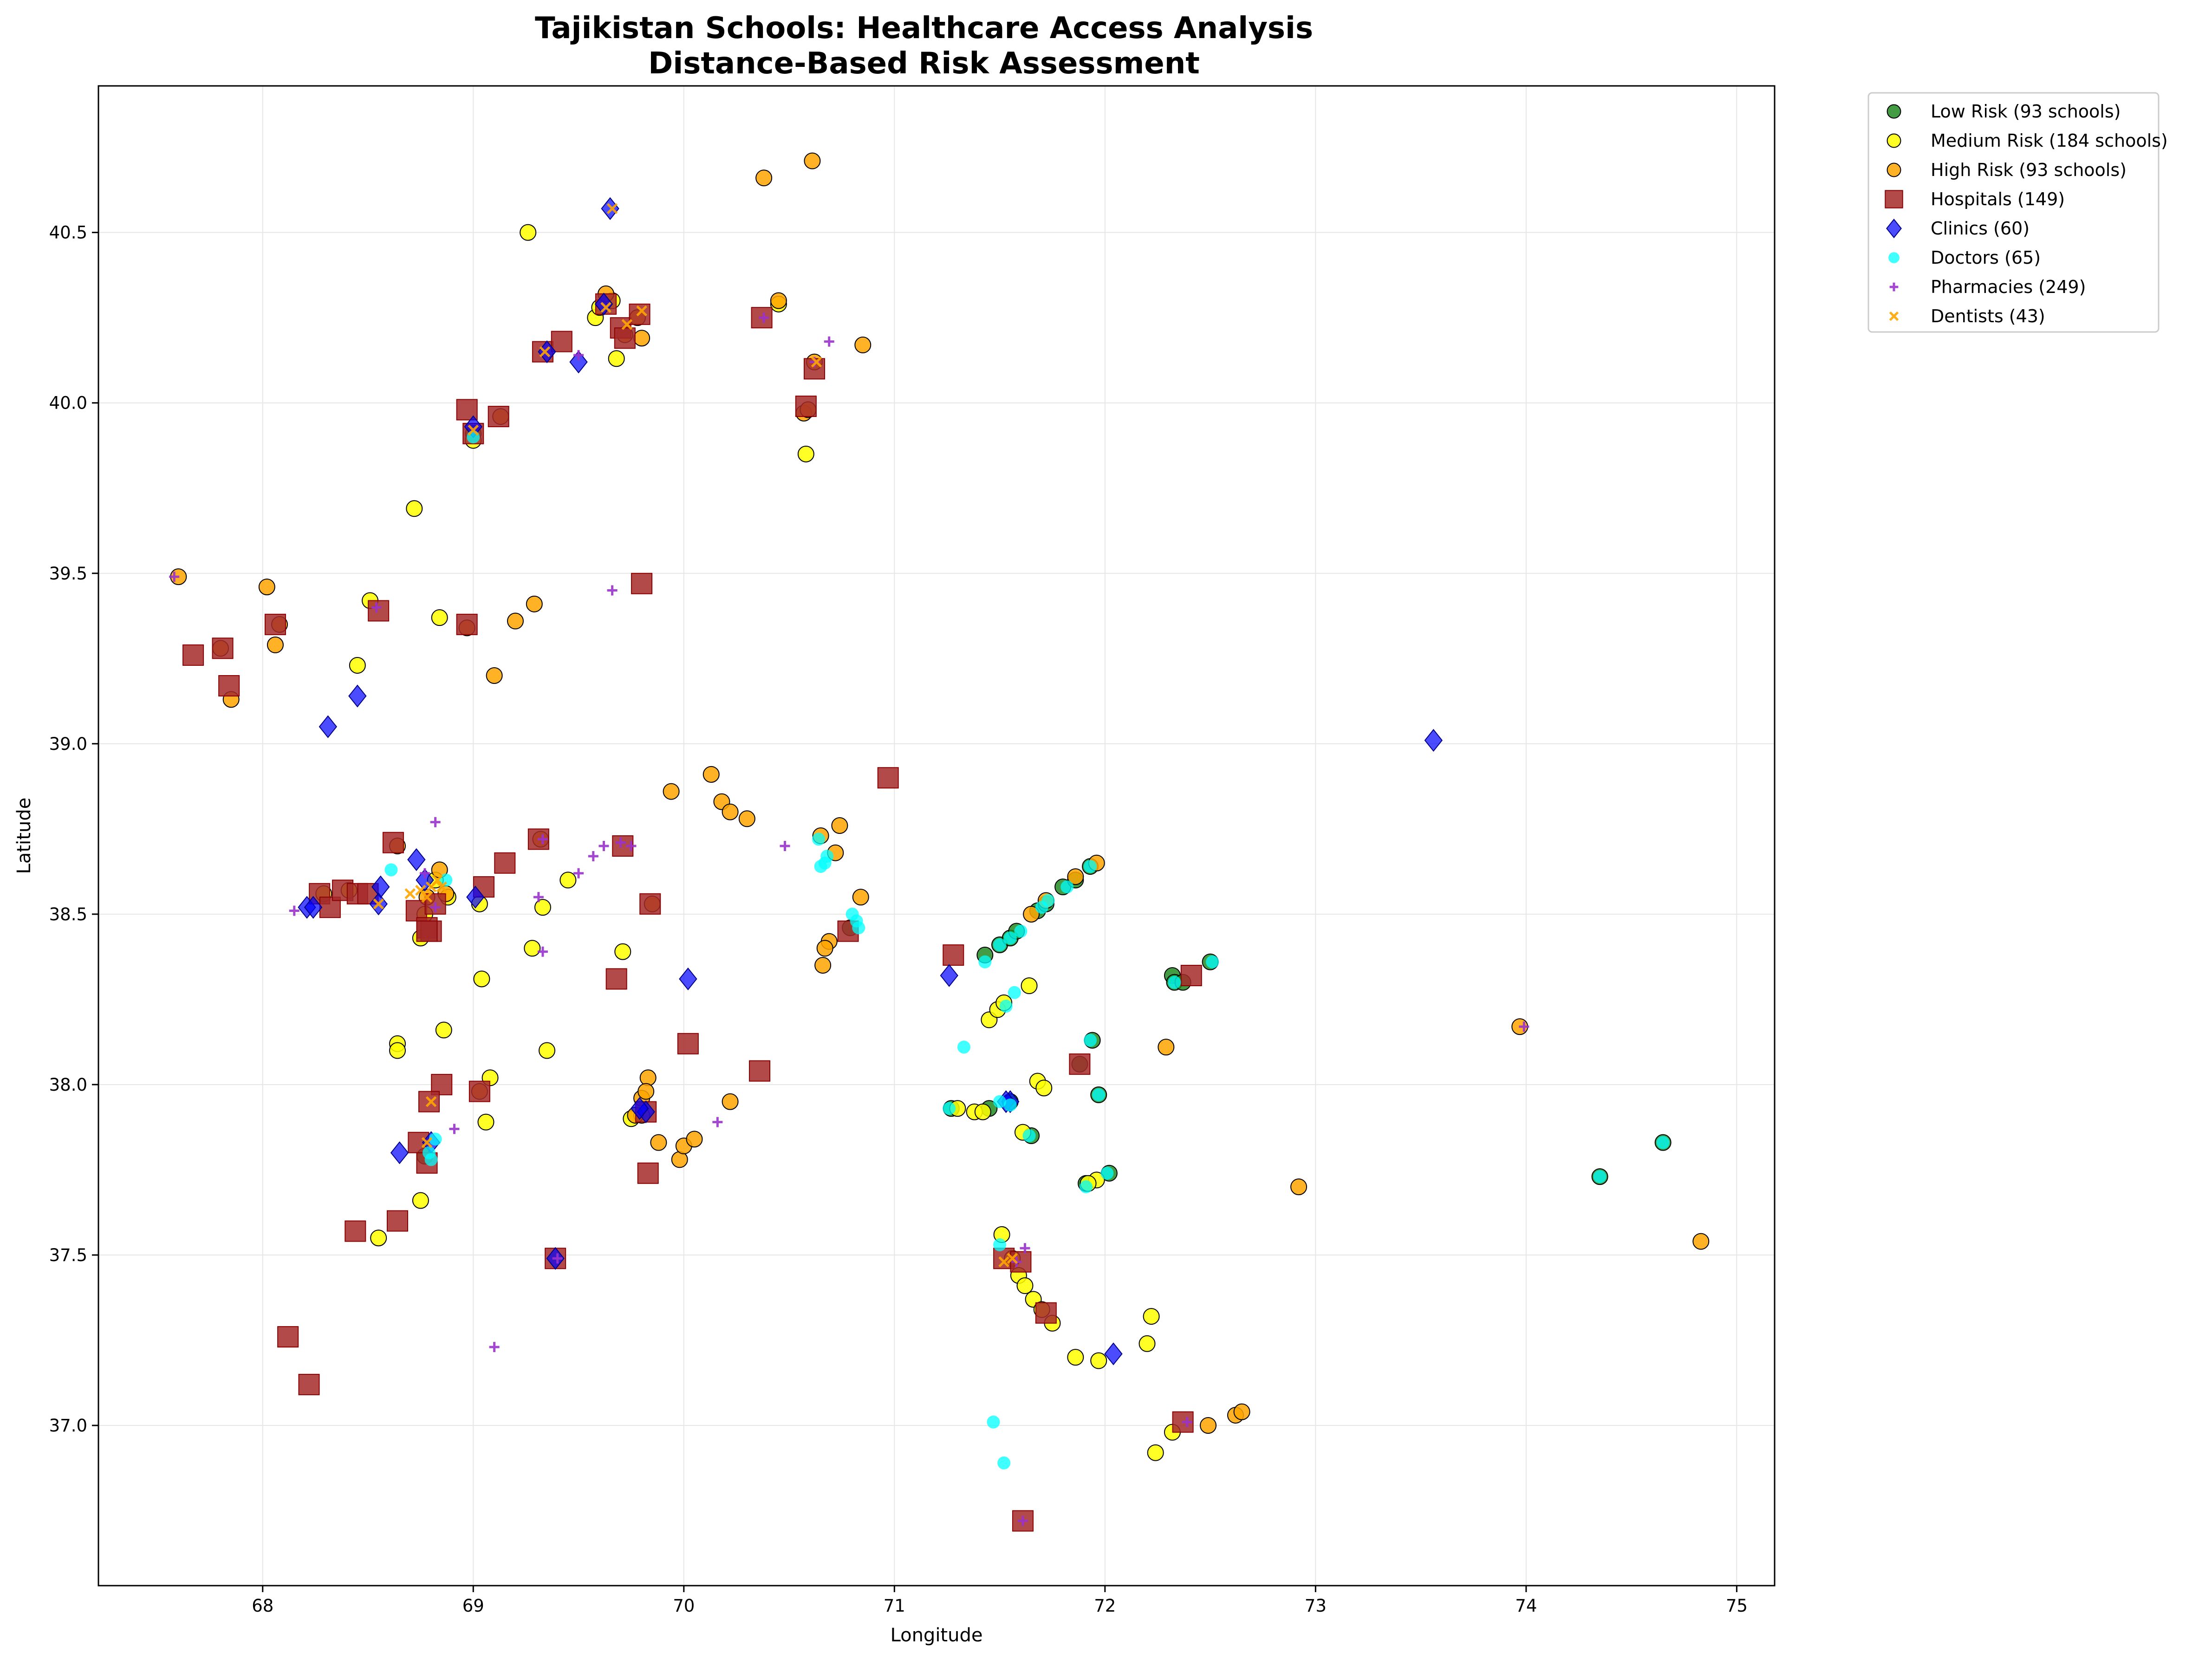  Describe the element at coordinates (1958, 229) in the screenshot. I see `legend-item: Clinics (60)` at that location.